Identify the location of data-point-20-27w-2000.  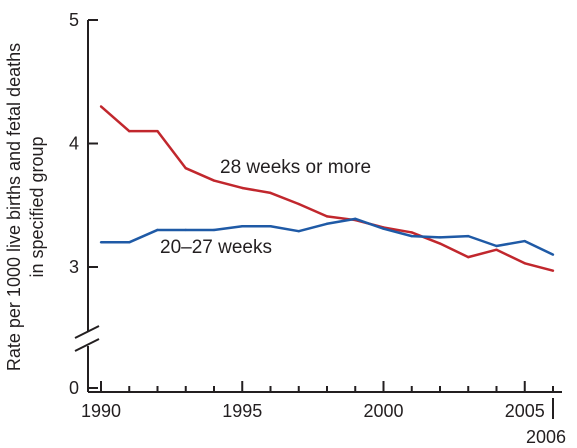
(383, 228).